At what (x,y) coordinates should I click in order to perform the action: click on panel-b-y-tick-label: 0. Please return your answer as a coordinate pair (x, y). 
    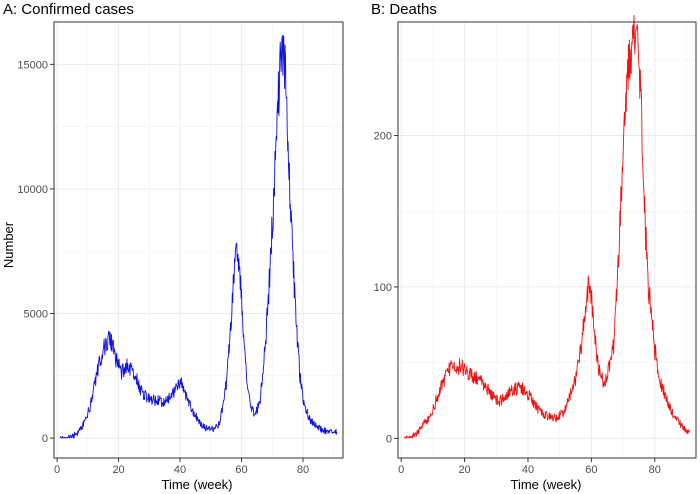
    Looking at the image, I should click on (389, 439).